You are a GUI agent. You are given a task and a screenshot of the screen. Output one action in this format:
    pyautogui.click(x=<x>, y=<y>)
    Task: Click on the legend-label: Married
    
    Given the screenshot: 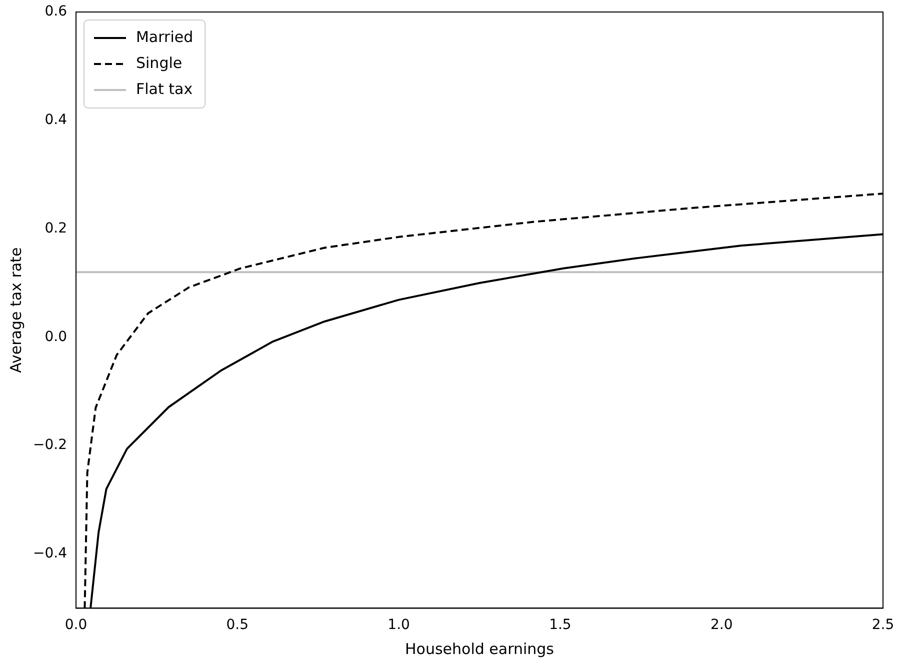 What is the action you would take?
    pyautogui.click(x=165, y=37)
    